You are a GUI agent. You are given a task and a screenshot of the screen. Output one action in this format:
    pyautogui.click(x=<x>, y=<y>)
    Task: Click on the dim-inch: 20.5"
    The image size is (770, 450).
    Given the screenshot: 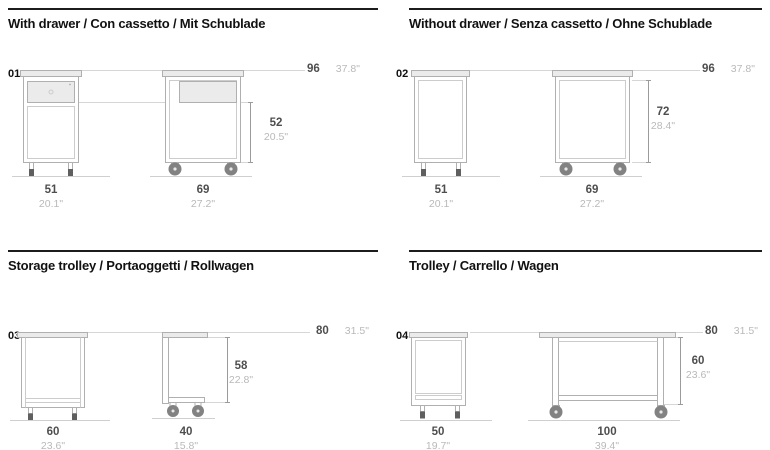 What is the action you would take?
    pyautogui.click(x=276, y=136)
    